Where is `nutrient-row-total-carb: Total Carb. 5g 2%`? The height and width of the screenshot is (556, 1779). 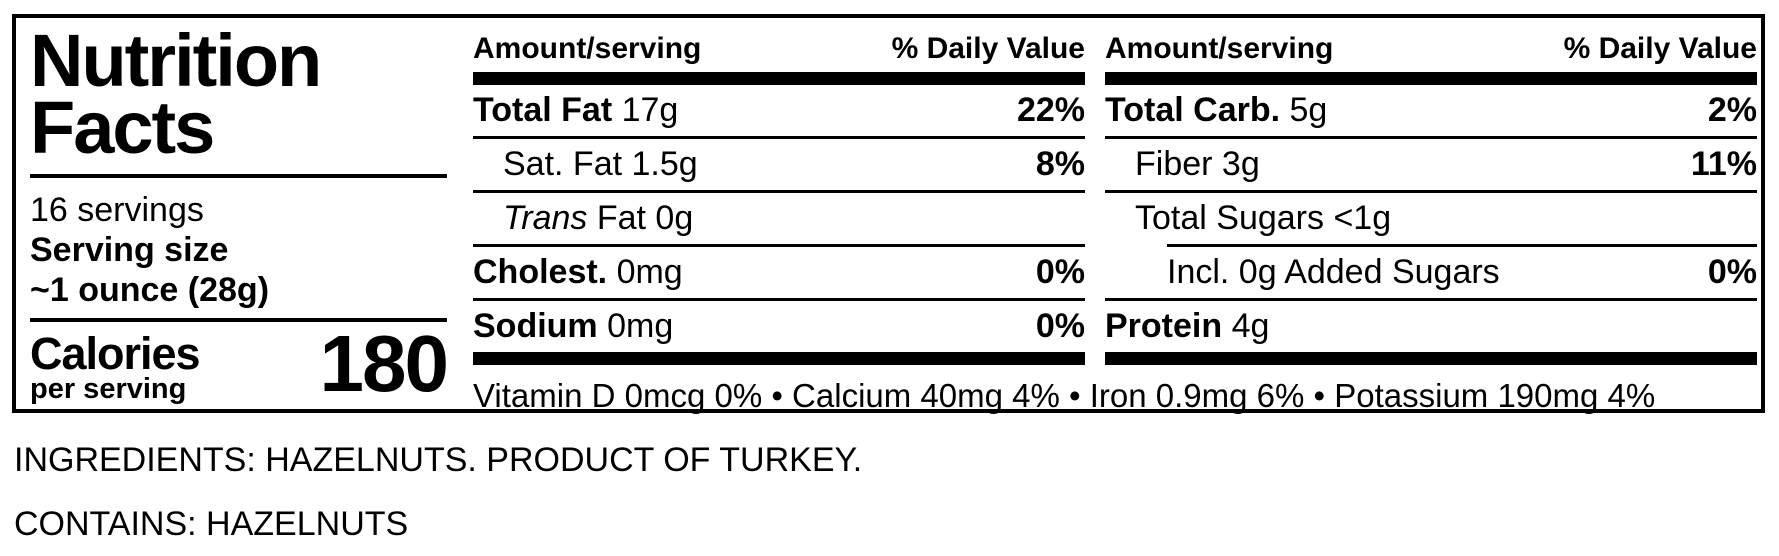
nutrient-row-total-carb: Total Carb. 5g 2% is located at coordinates (1431, 110).